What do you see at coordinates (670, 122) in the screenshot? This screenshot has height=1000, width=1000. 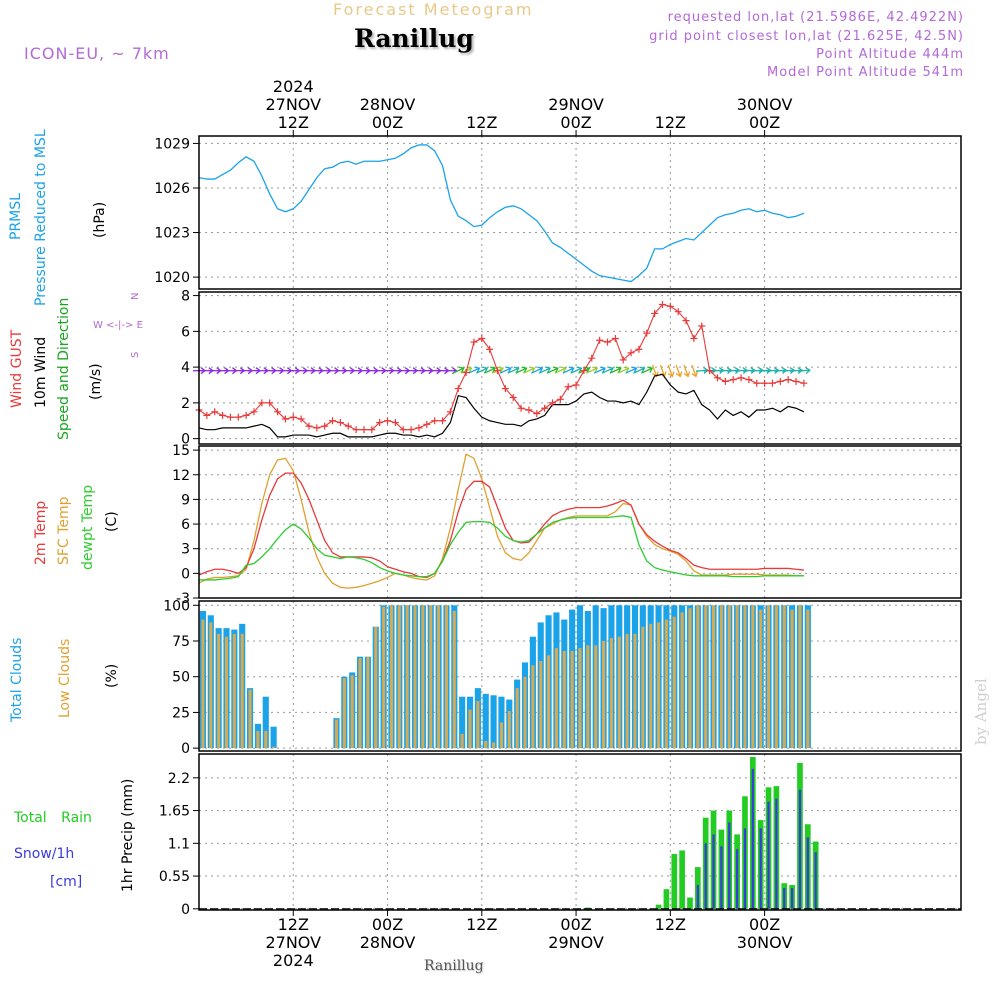 I see `time-label-top: 12Z` at bounding box center [670, 122].